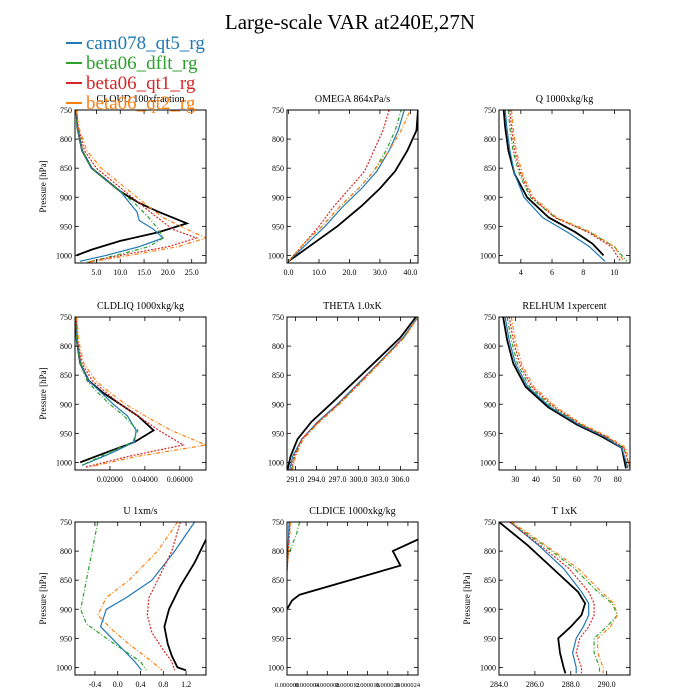  What do you see at coordinates (607, 684) in the screenshot?
I see `x-tick-label: 290.0` at bounding box center [607, 684].